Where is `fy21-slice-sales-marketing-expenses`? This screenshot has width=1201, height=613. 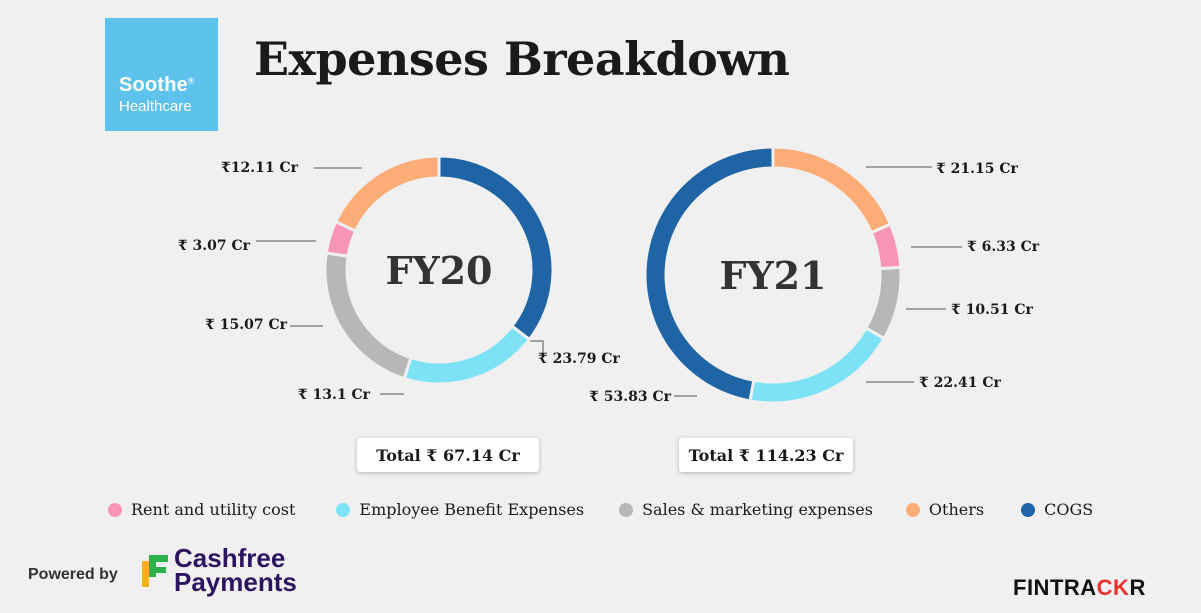
fy21-slice-sales-marketing-expenses is located at coordinates (883, 303).